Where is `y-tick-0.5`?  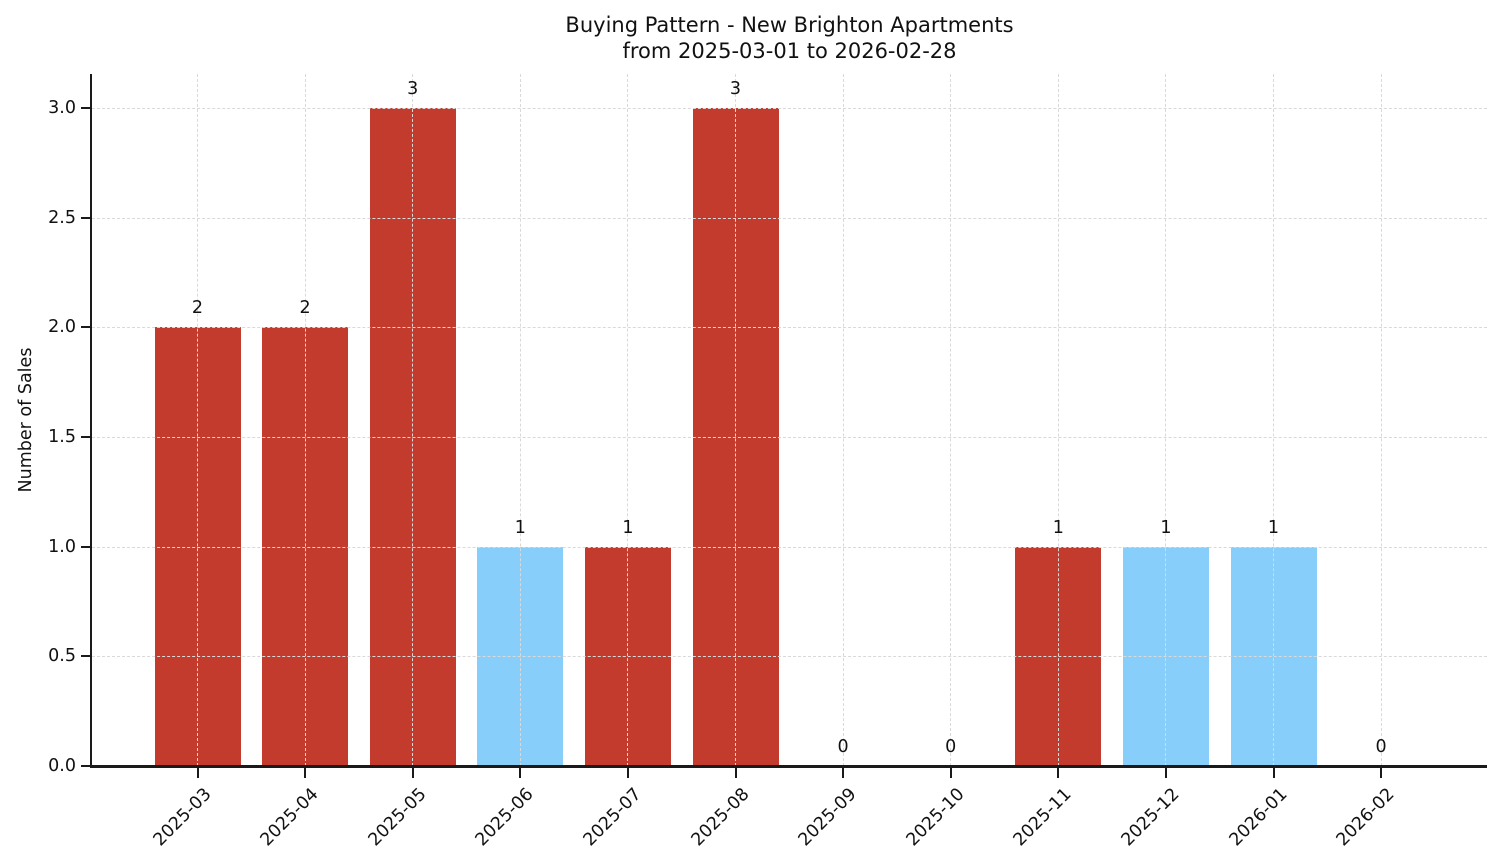 y-tick-0.5 is located at coordinates (85, 656).